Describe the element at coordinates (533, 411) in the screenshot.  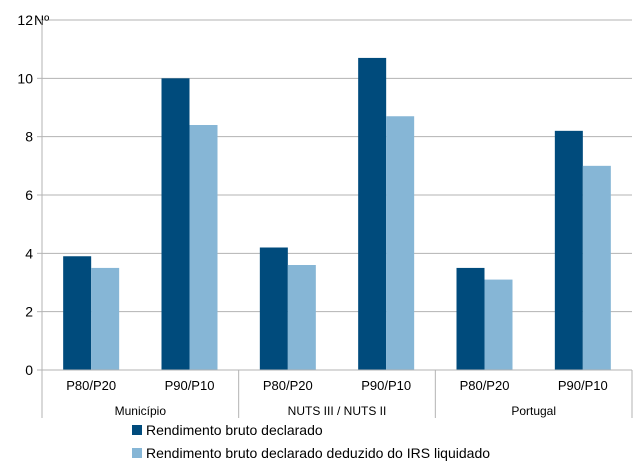
I see `x-group-label: Portugal` at that location.